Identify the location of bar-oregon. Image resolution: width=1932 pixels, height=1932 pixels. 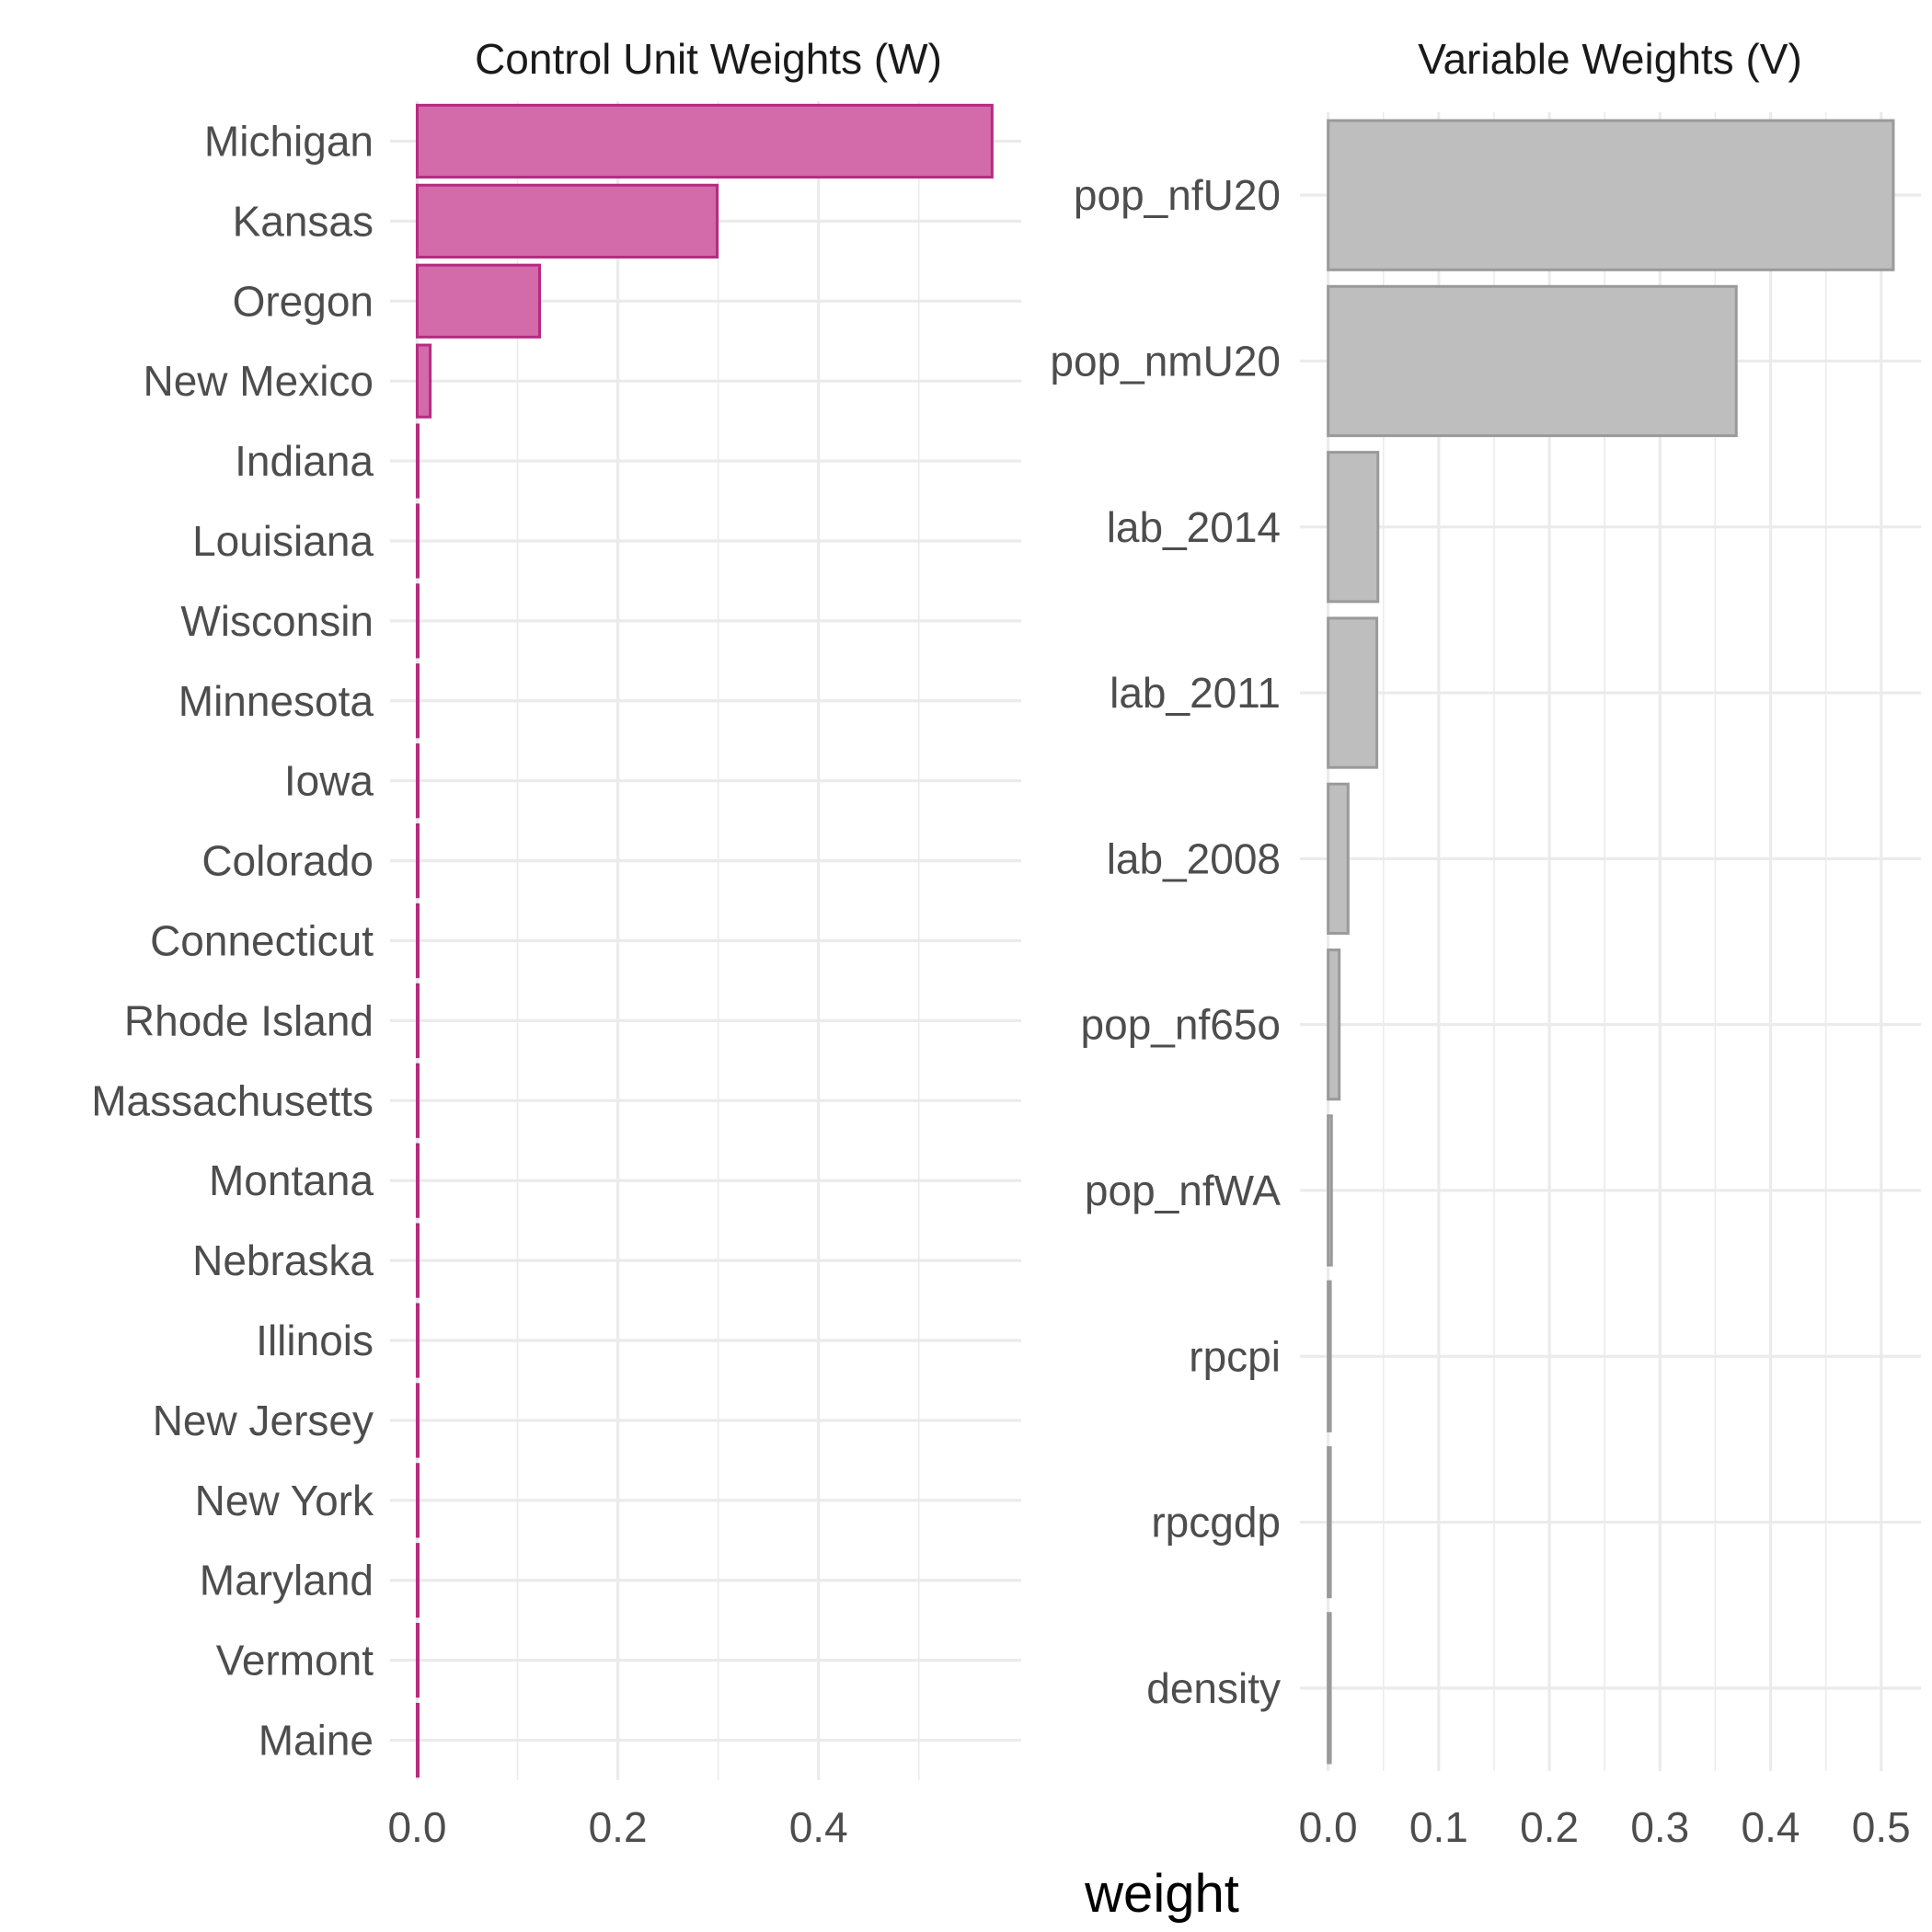
(478, 301).